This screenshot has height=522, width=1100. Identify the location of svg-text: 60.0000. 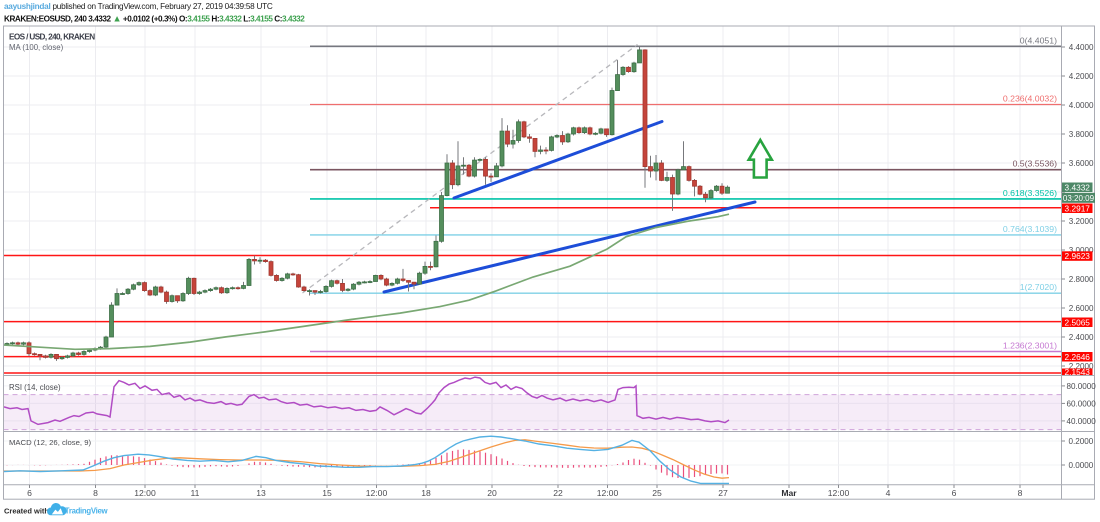
(1082, 403).